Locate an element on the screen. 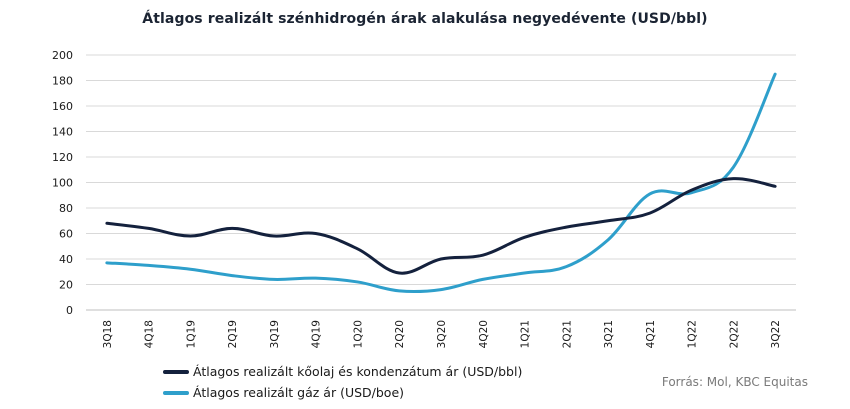  y-tick-label: 180 is located at coordinates (62, 81).